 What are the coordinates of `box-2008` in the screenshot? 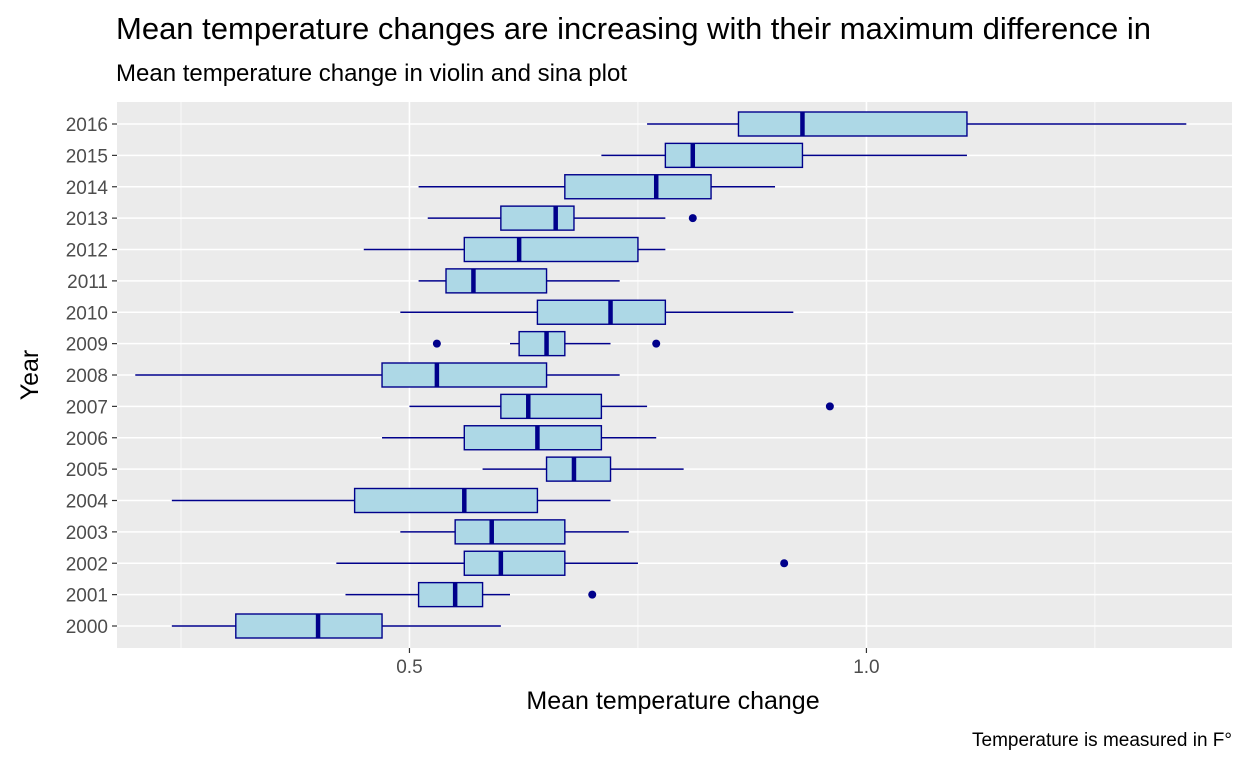 It's located at (377, 375).